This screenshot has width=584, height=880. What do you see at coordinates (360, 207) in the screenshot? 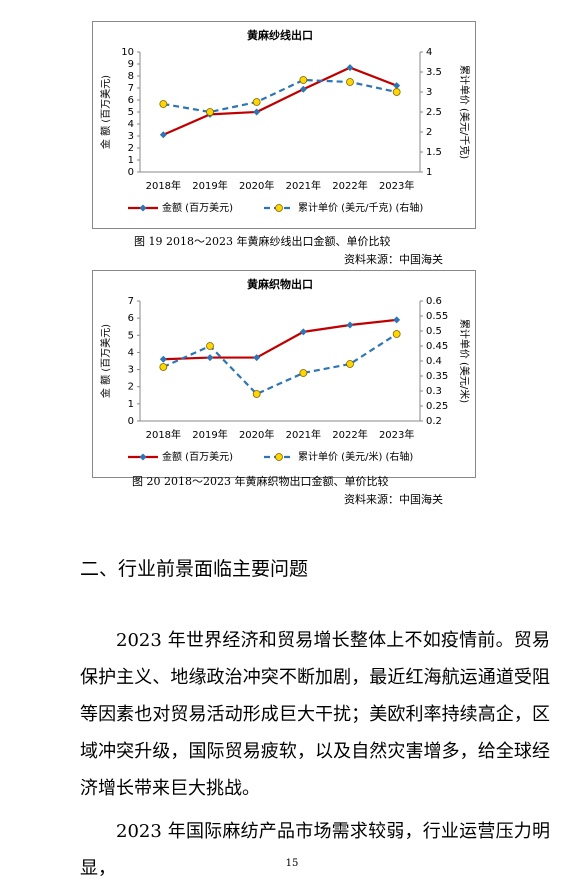
I see `legend-label: 累计单价 (美元/千克) (右轴)` at bounding box center [360, 207].